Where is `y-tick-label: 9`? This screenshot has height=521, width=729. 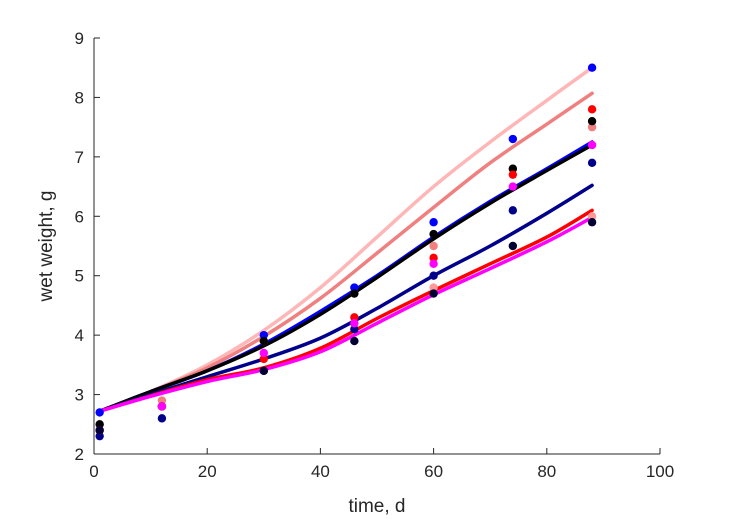 y-tick-label: 9 is located at coordinates (79, 38).